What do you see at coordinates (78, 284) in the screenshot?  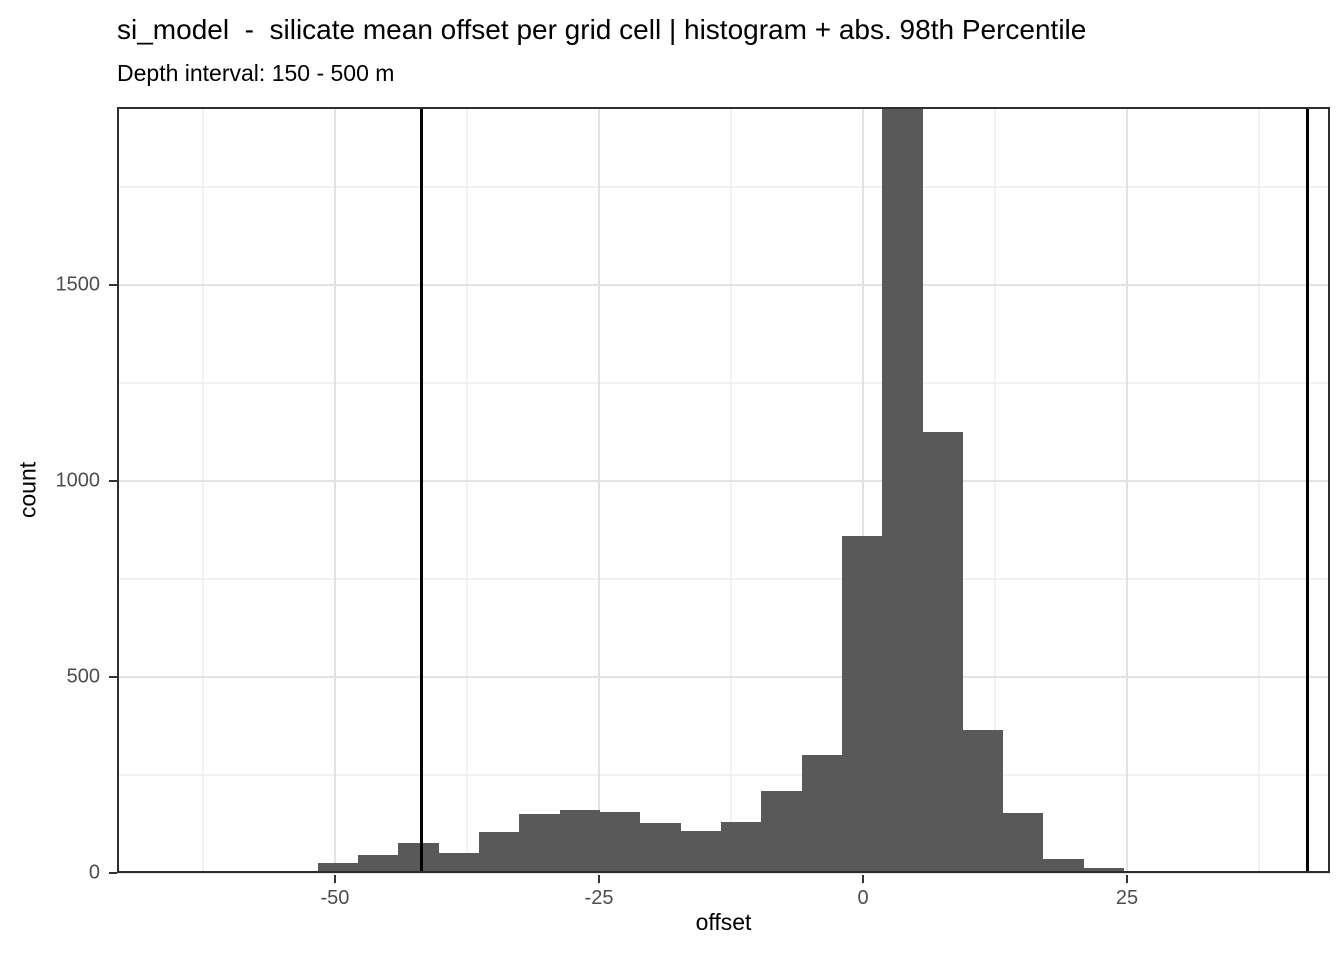 I see `y-tick-label: 1500` at bounding box center [78, 284].